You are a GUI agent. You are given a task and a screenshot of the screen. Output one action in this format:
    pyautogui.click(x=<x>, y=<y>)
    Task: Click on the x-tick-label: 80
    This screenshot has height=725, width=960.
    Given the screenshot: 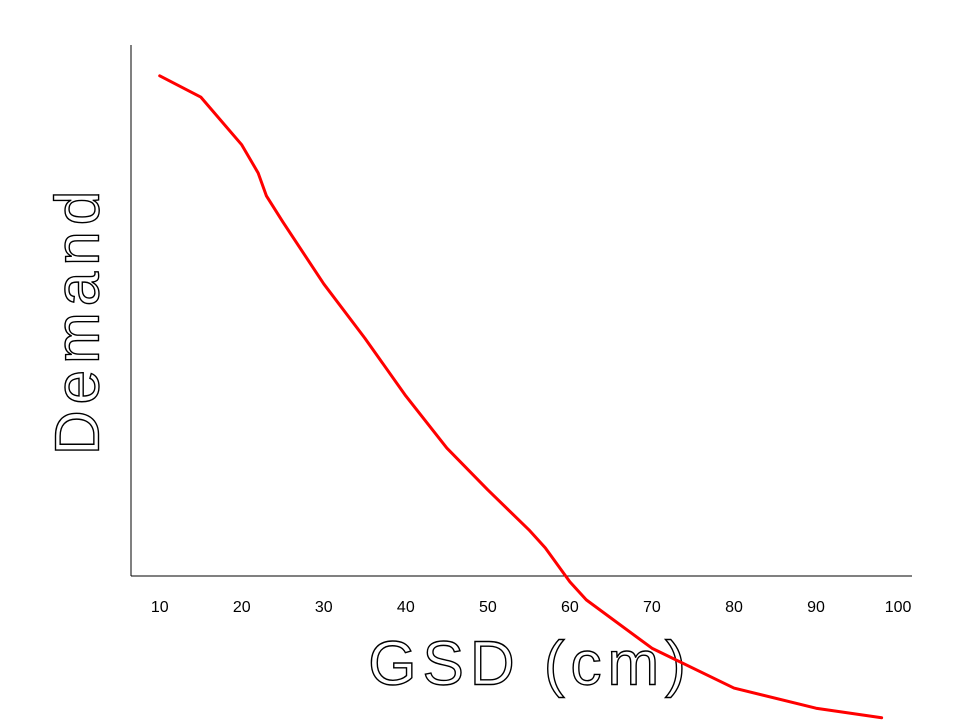 What is the action you would take?
    pyautogui.click(x=734, y=607)
    